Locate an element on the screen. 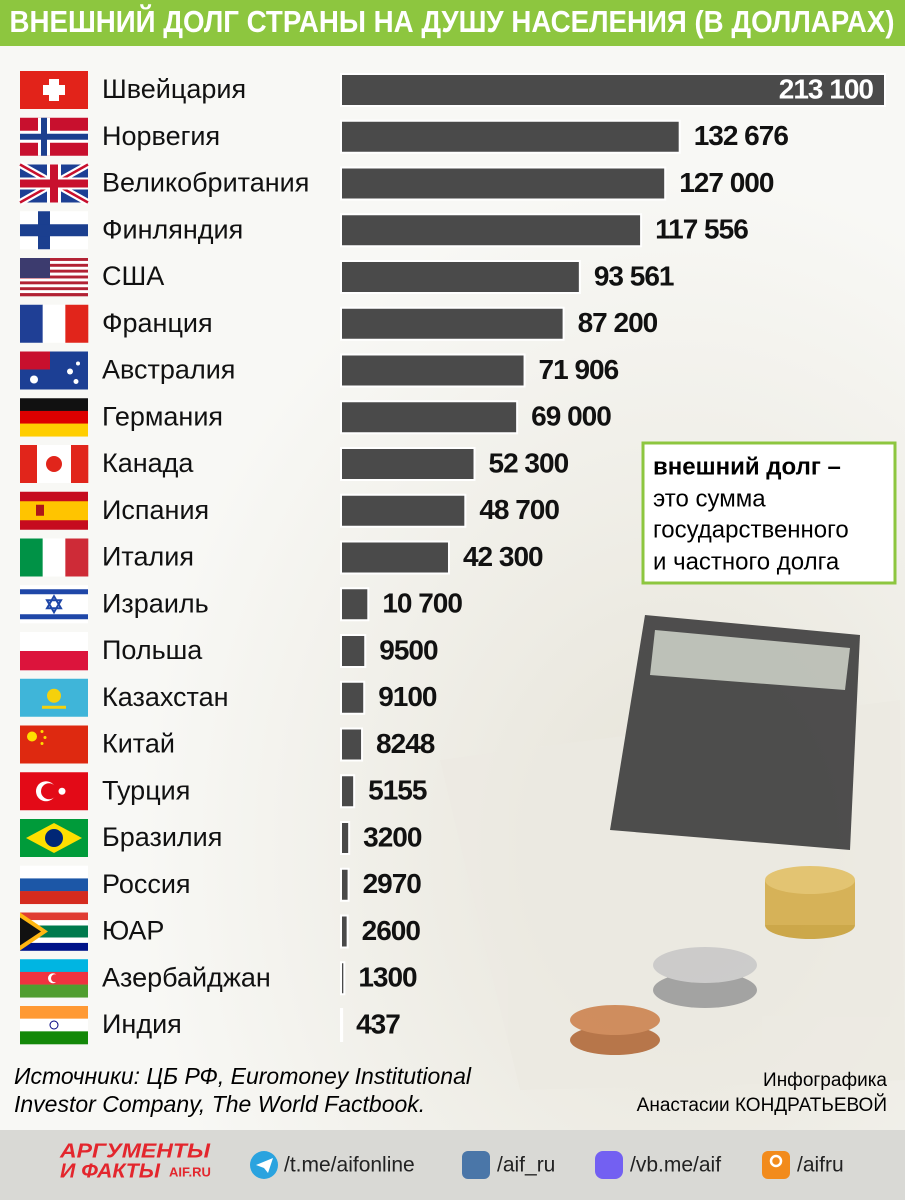 This screenshot has width=905, height=1200. value-label: 213 100 is located at coordinates (826, 88).